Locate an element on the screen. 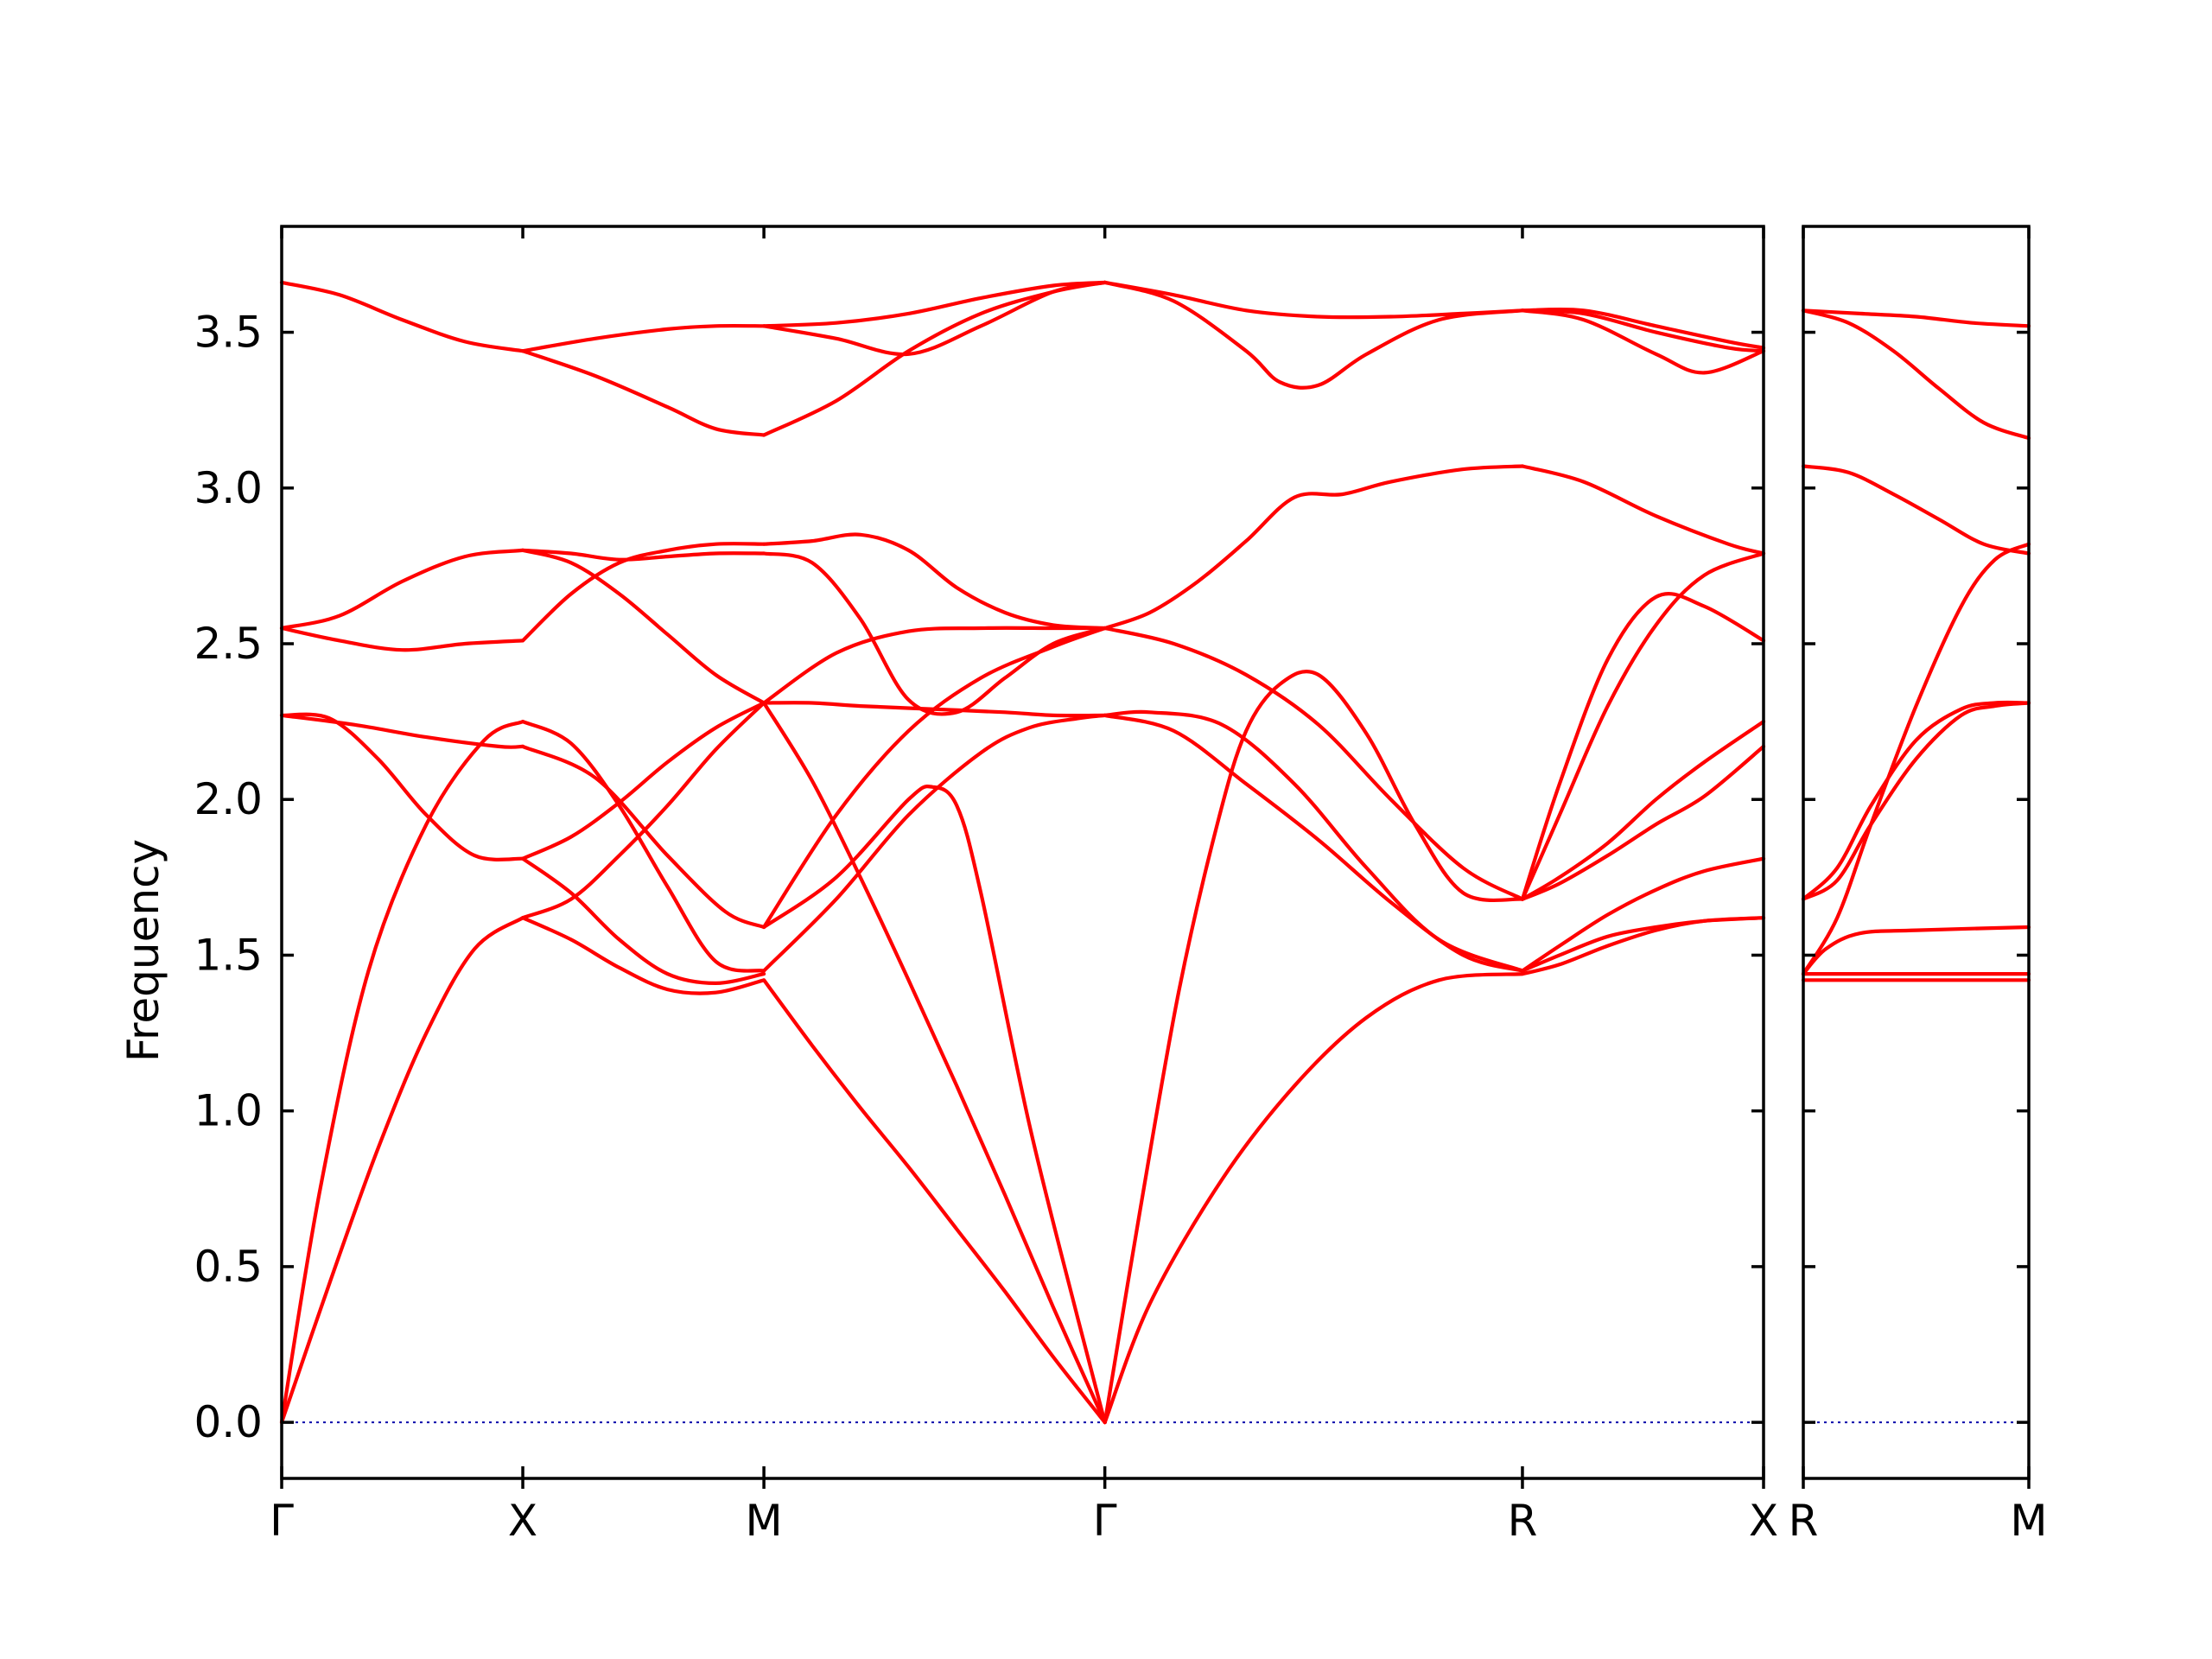 This screenshot has width=2212, height=1659. y-tick-label: 1.5 is located at coordinates (229, 955).